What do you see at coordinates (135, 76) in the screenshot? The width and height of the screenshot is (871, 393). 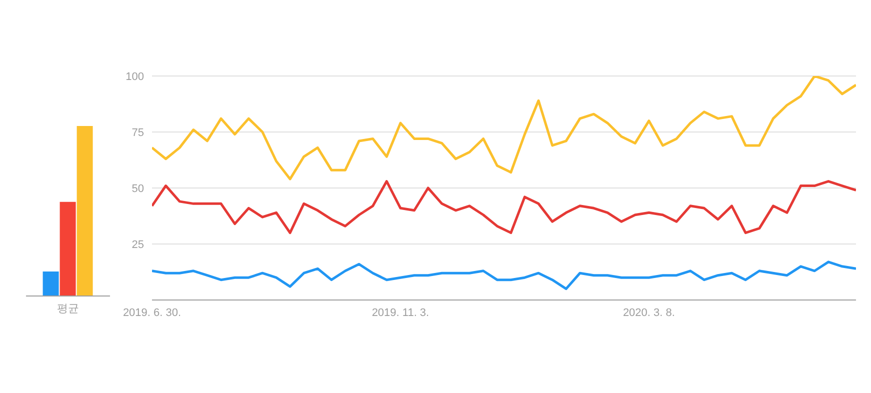 I see `y-tick-label: 100` at bounding box center [135, 76].